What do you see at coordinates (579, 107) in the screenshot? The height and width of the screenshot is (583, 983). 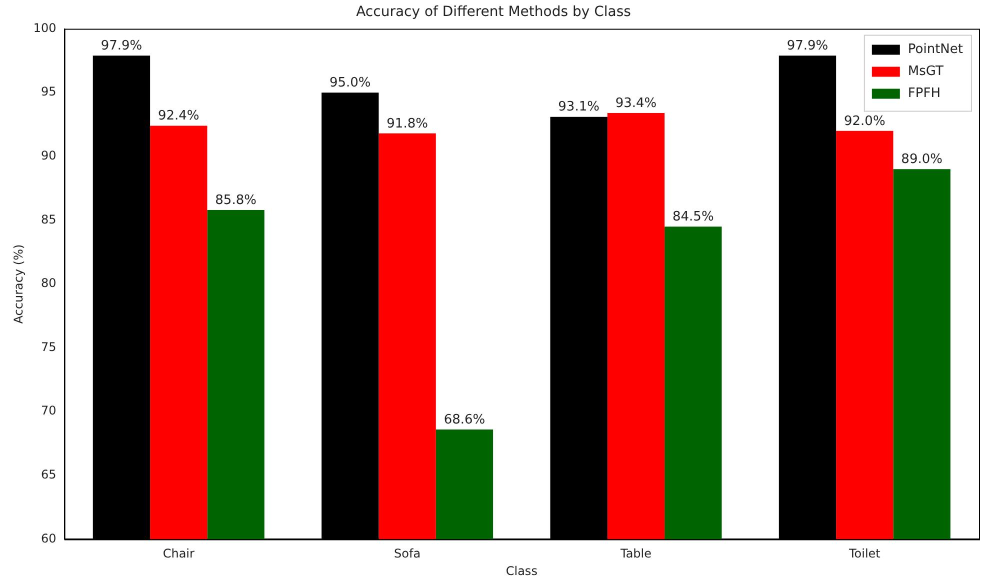 I see `data-label: 93.1%` at bounding box center [579, 107].